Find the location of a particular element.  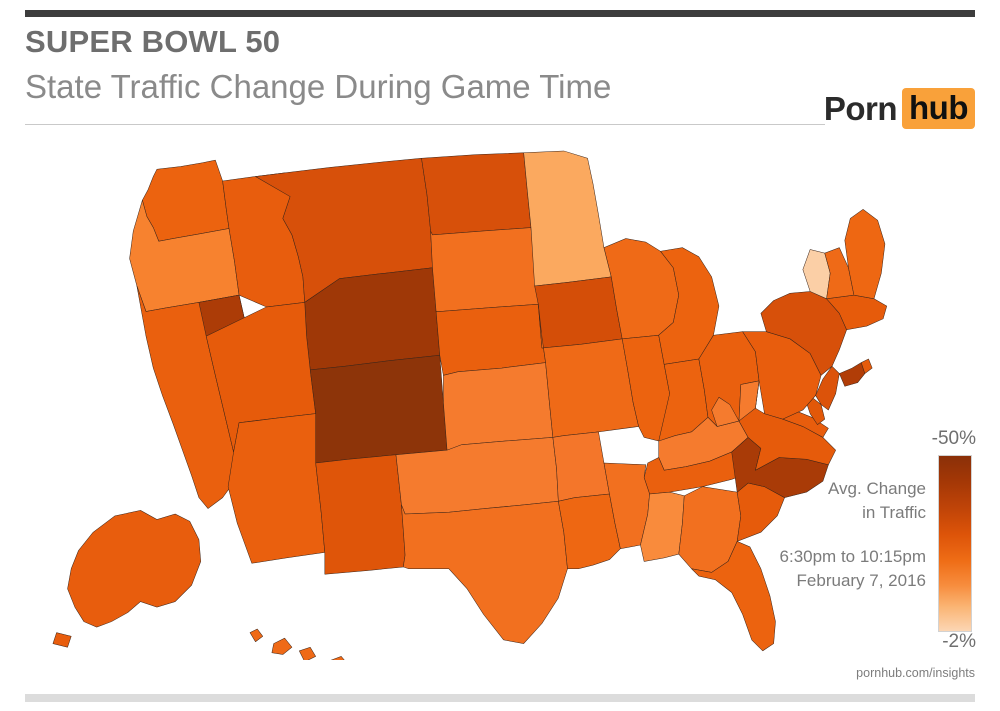

top-divider-bar is located at coordinates (500, 13).